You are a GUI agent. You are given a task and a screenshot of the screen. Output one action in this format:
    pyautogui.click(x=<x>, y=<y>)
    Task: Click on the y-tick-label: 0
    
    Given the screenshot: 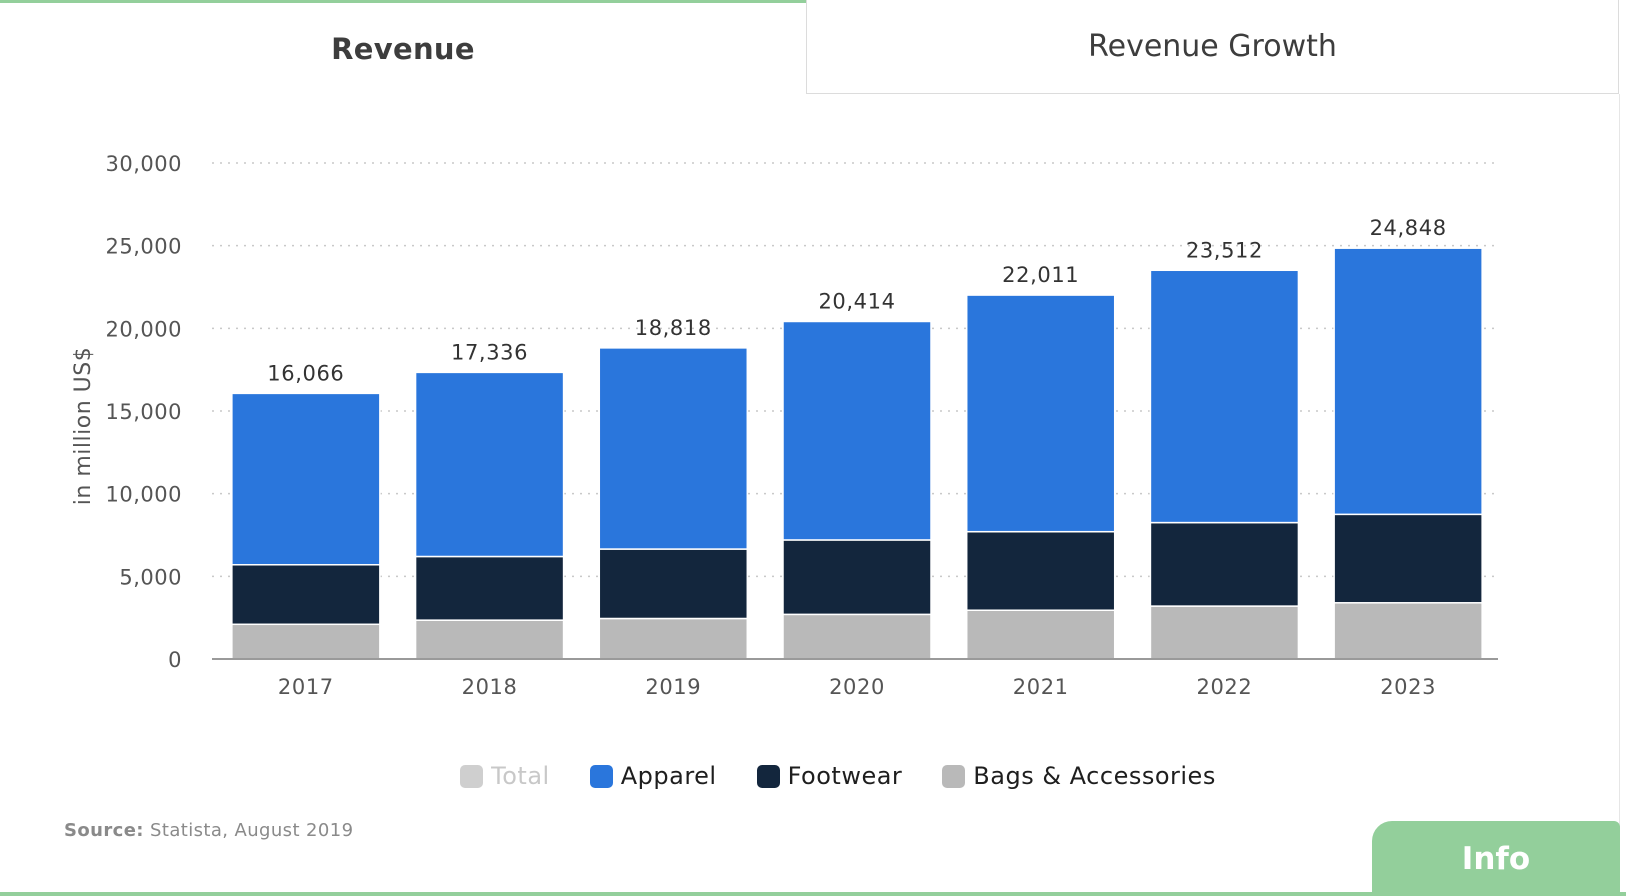 What is the action you would take?
    pyautogui.click(x=175, y=660)
    